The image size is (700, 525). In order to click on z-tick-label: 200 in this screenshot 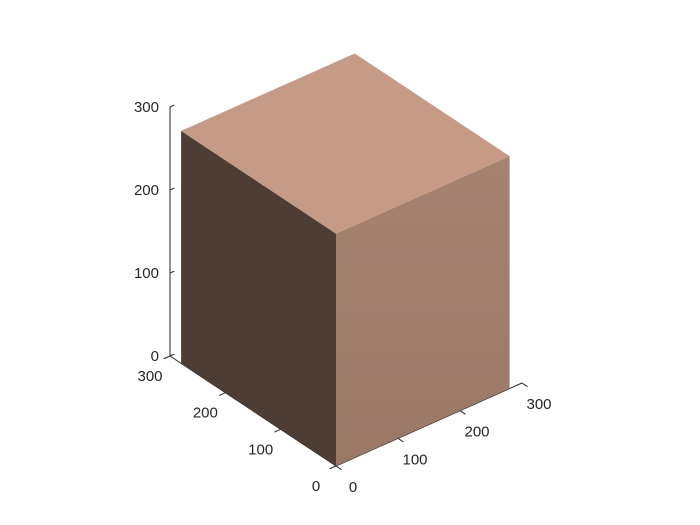, I will do `click(146, 190)`.